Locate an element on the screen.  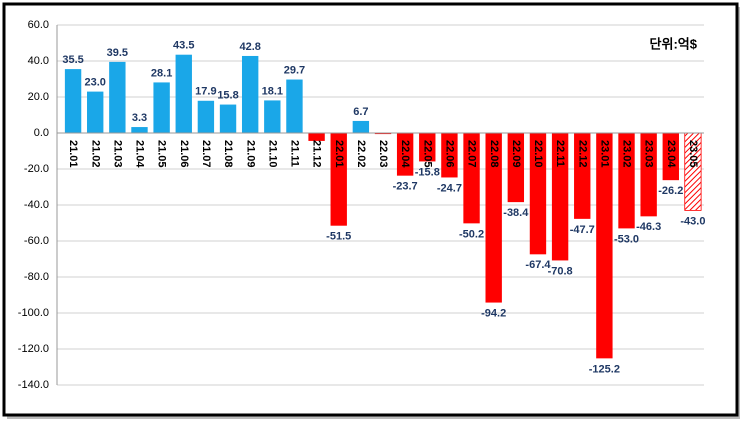
x-tick-label: 21.05 is located at coordinates (162, 154).